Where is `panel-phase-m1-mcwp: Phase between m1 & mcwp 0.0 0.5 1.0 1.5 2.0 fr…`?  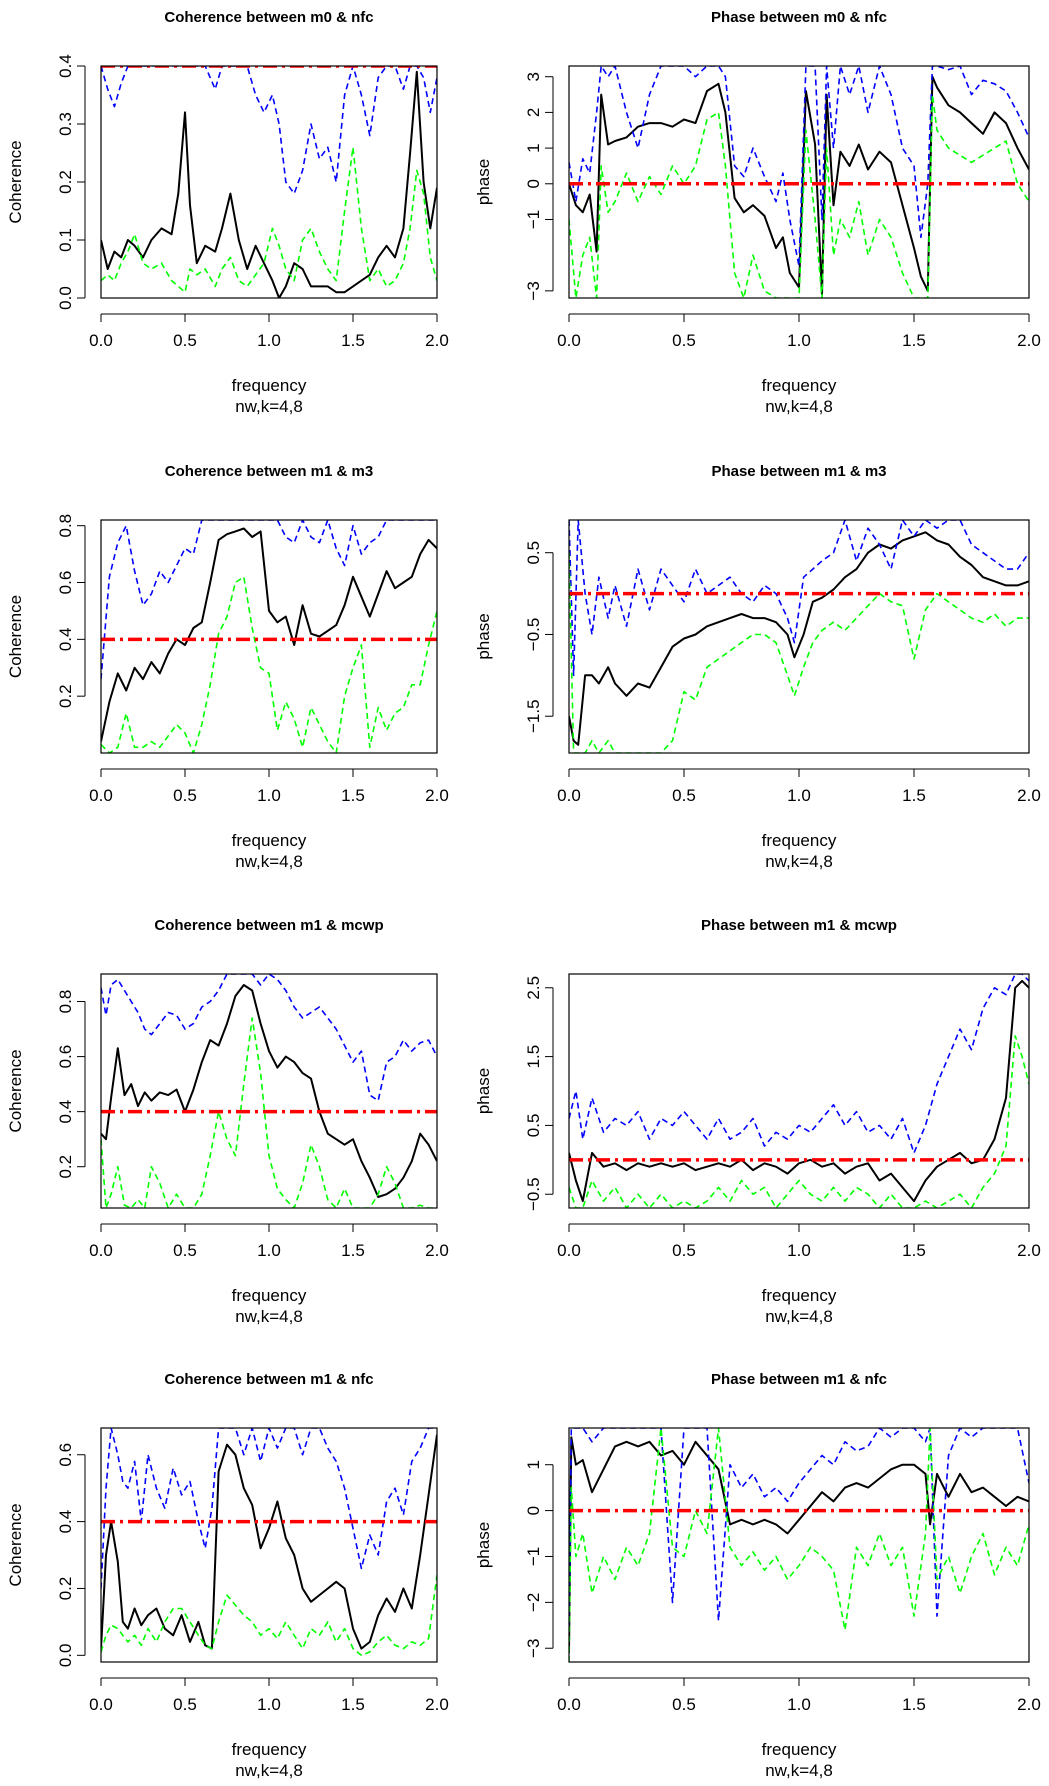
panel-phase-m1-mcwp: Phase between m1 & mcwp 0.0 0.5 1.0 1.5 2.0 fr… is located at coordinates (757, 1121).